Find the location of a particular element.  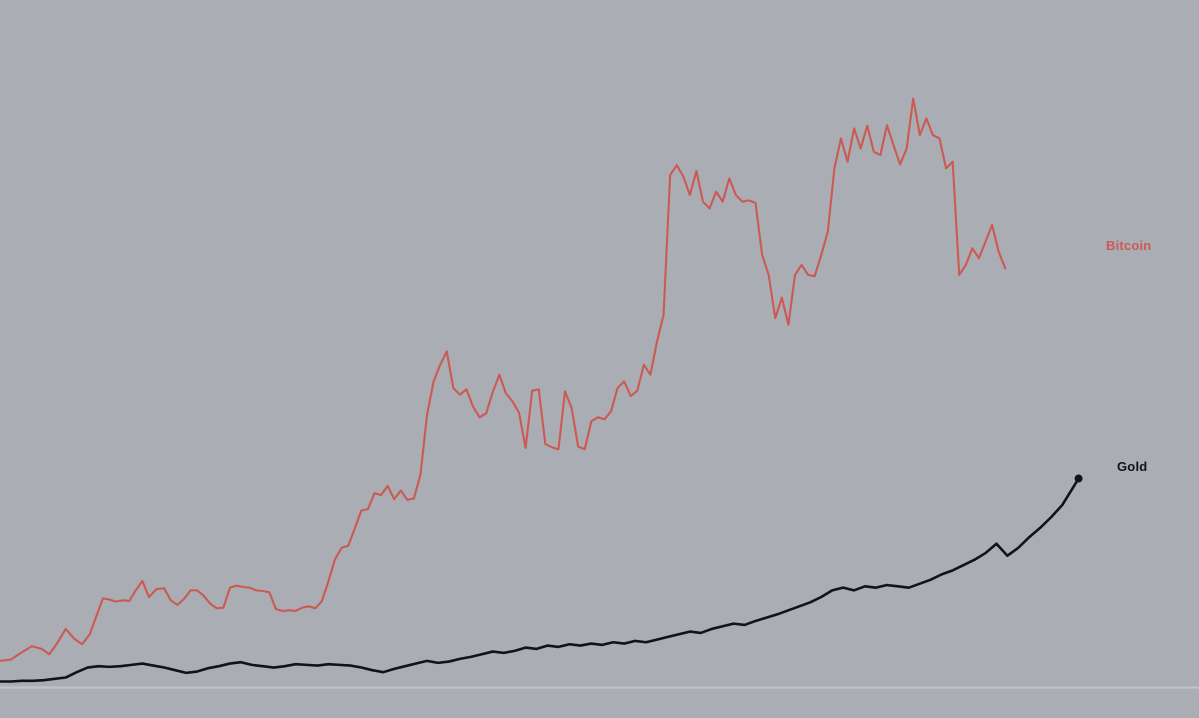

gold-endpoint-marker is located at coordinates (1078, 478).